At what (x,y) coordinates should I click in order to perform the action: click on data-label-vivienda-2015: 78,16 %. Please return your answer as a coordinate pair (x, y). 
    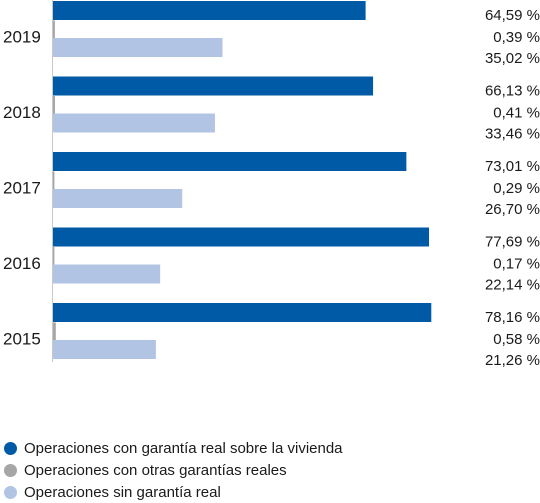
    Looking at the image, I should click on (512, 317).